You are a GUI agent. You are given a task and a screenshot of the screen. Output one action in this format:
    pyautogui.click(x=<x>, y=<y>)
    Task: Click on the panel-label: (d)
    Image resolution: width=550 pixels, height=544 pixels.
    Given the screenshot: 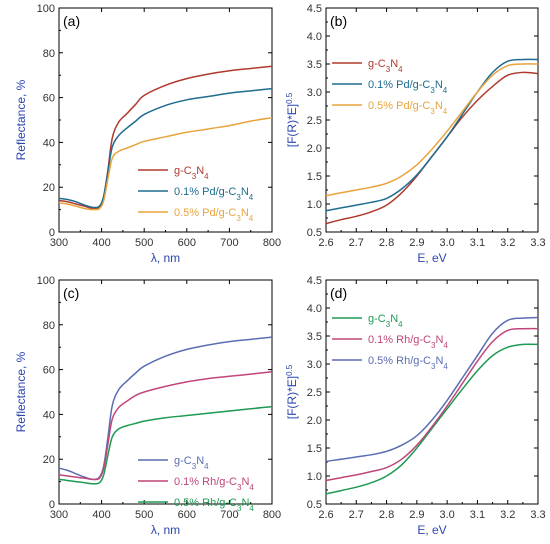 What is the action you would take?
    pyautogui.click(x=338, y=293)
    